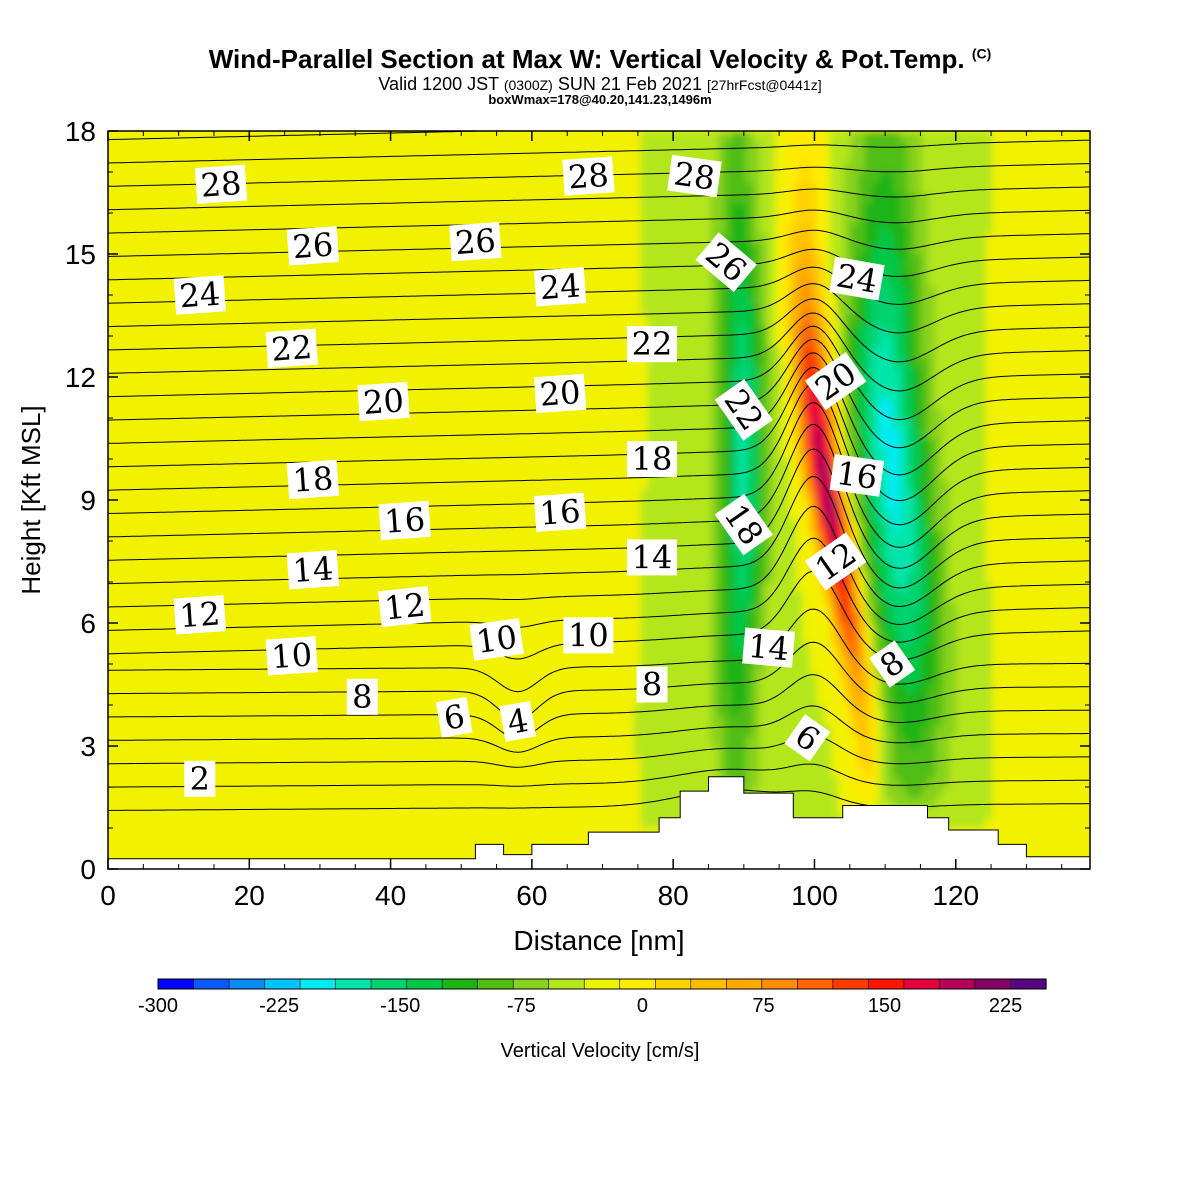  Describe the element at coordinates (528, 85) in the screenshot. I see `valid-utc: (0300Z)` at that location.